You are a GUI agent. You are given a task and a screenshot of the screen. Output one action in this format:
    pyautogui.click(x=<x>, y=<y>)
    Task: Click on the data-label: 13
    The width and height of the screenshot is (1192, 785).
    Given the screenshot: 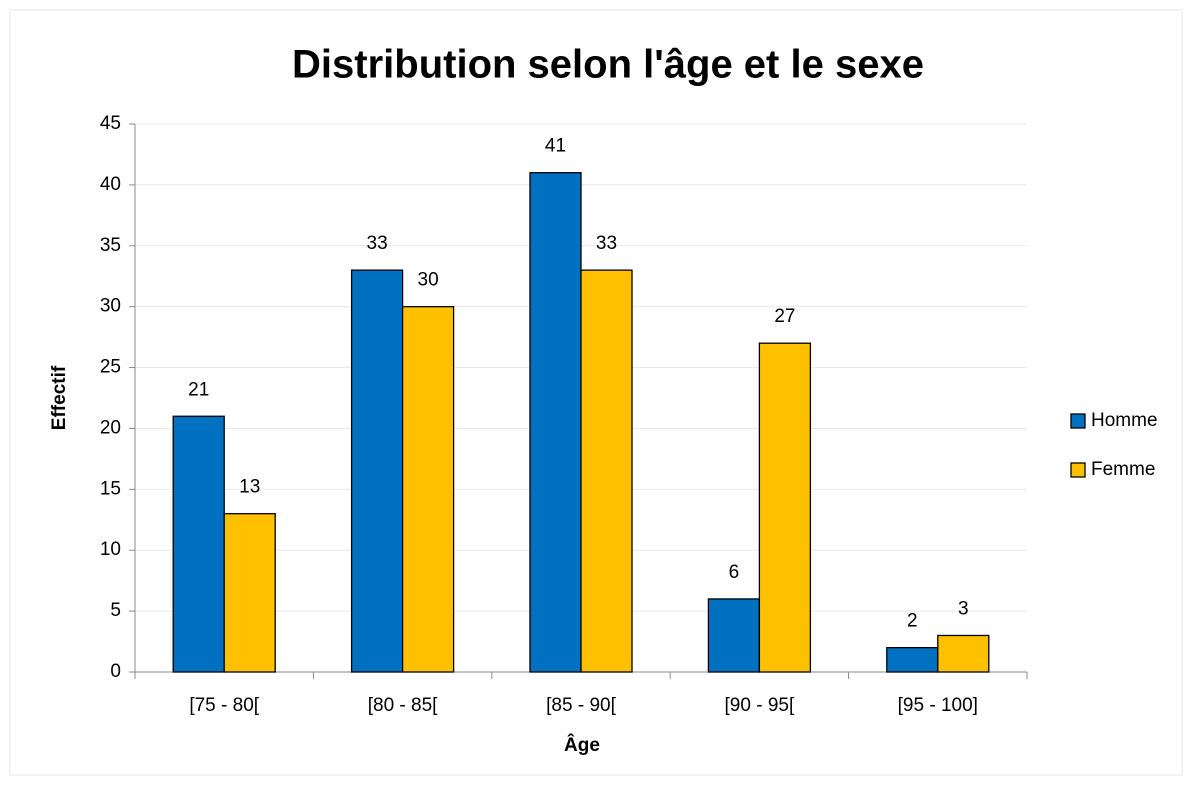 What is the action you would take?
    pyautogui.click(x=249, y=487)
    